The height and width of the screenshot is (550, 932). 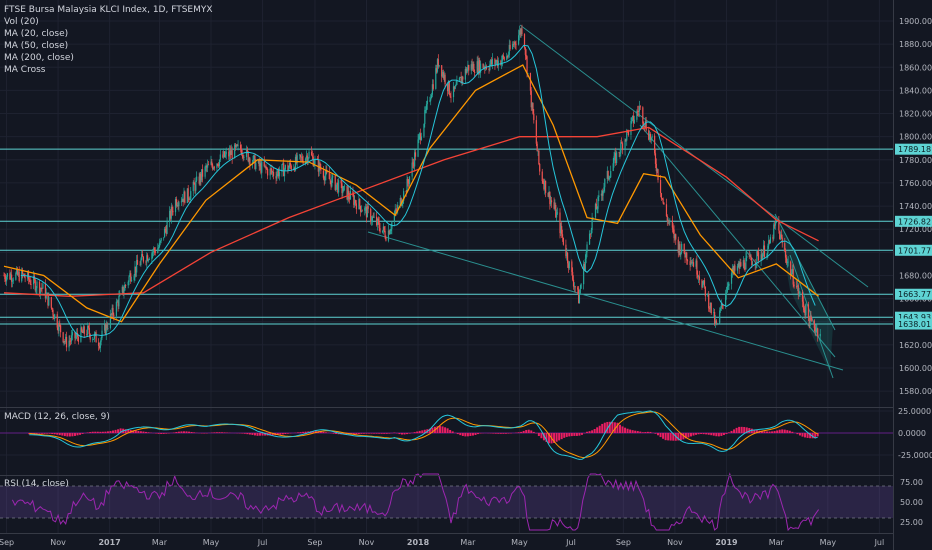 I want to click on time-tick-label: 2017, so click(x=109, y=542).